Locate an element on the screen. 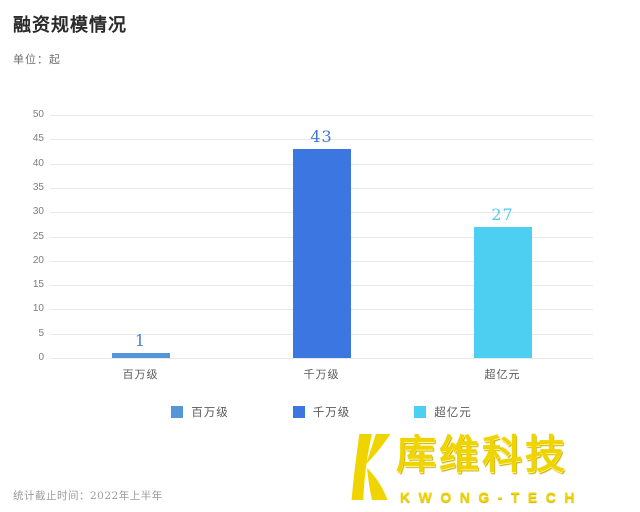 Image resolution: width=640 pixels, height=512 pixels. kwong-tech-logo-text: 库维科技 KWONG-TECH is located at coordinates (489, 469).